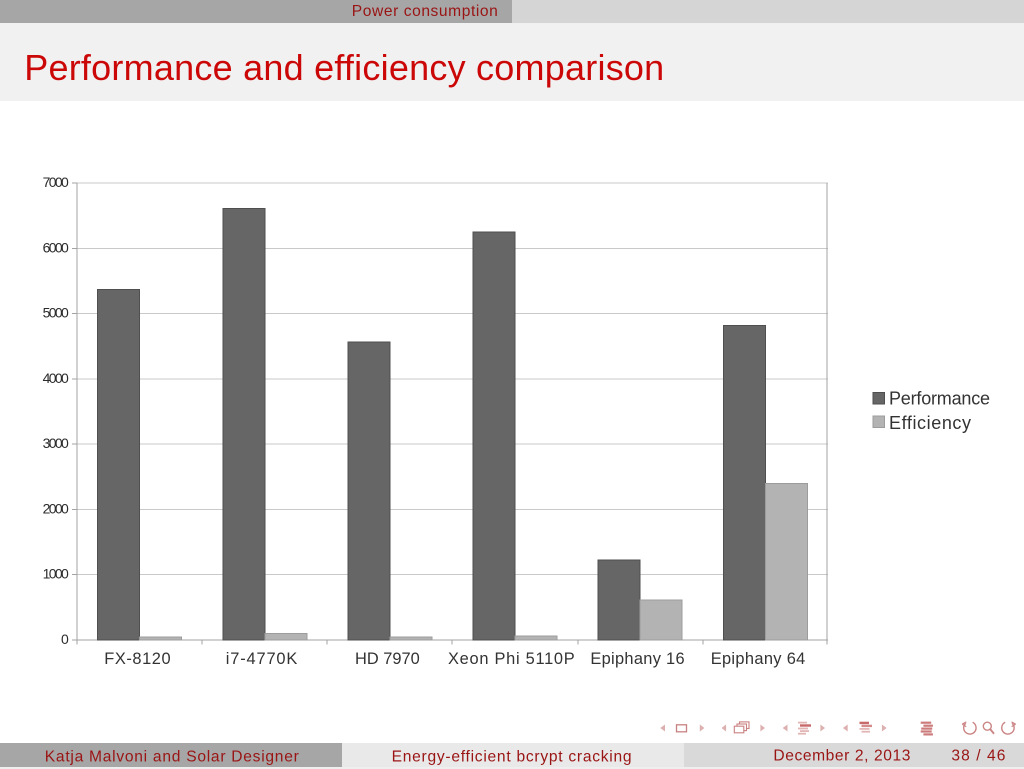 This screenshot has height=769, width=1024. Describe the element at coordinates (512, 756) in the screenshot. I see `svg-text:Energy-efficient bcrypt cracki: Energy-efficient bcrypt cracking` at that location.